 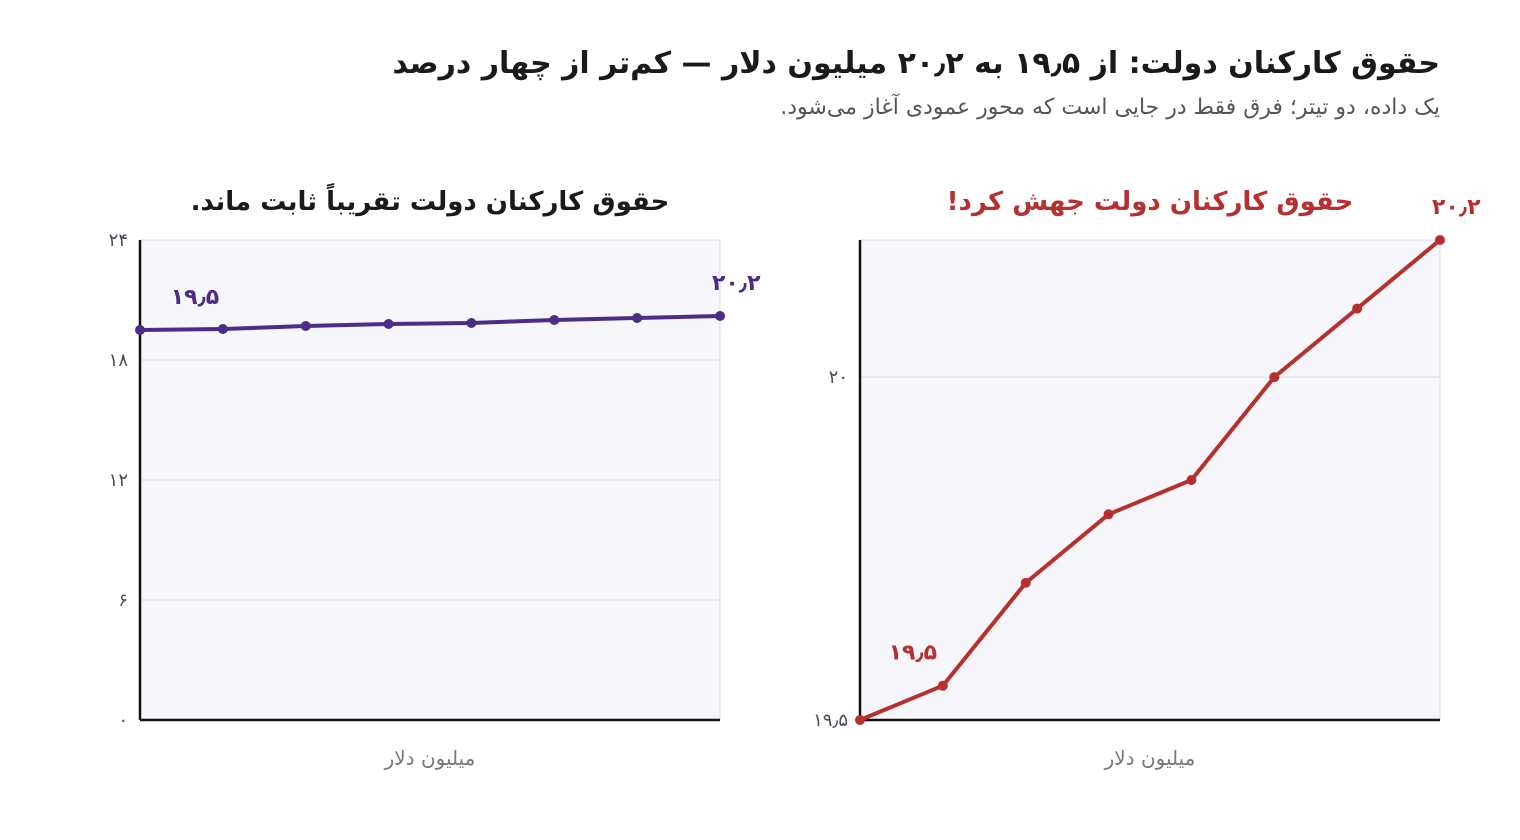 What do you see at coordinates (736, 283) in the screenshot?
I see `honest-value-label: ۲۰٫۲` at bounding box center [736, 283].